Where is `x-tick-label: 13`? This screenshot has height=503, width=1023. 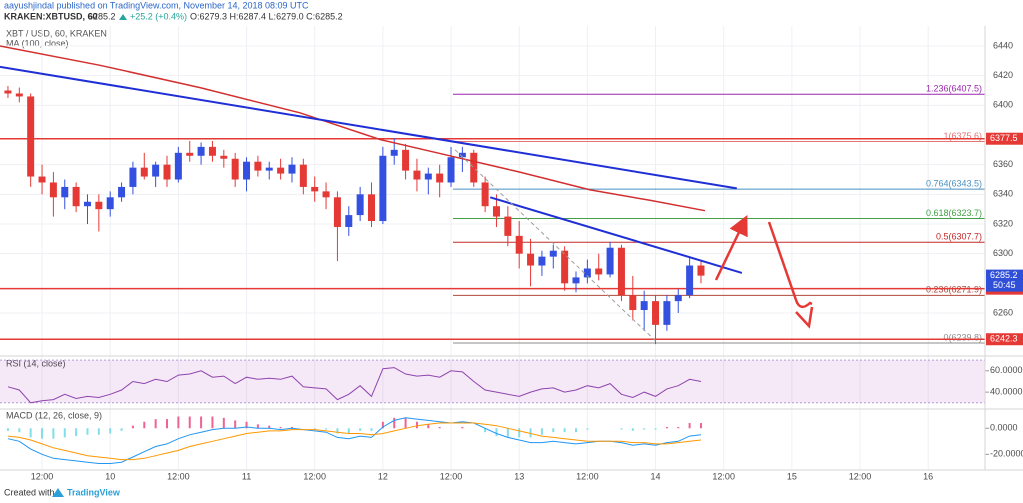
x-tick-label: 13 is located at coordinates (519, 476).